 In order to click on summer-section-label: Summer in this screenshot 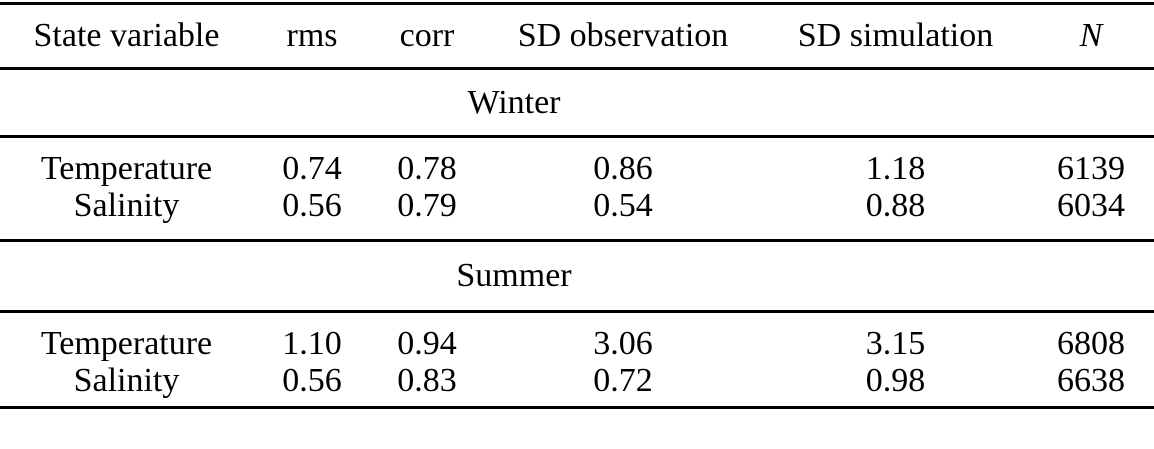, I will do `click(514, 276)`.